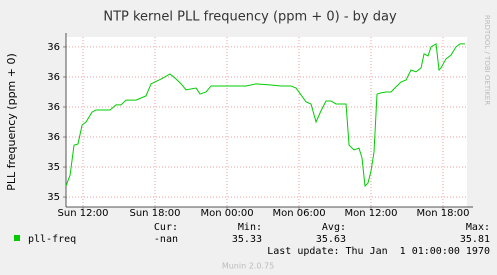 The width and height of the screenshot is (497, 275). What do you see at coordinates (370, 213) in the screenshot?
I see `x-tick-label: Mon 12:00` at bounding box center [370, 213].